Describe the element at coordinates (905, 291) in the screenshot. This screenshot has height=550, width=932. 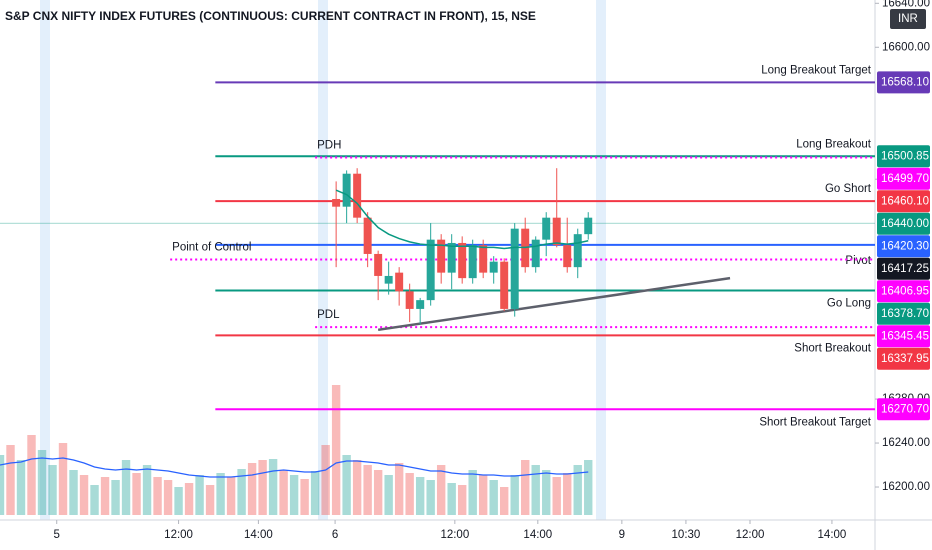
I see `price-label: 16406.95` at that location.